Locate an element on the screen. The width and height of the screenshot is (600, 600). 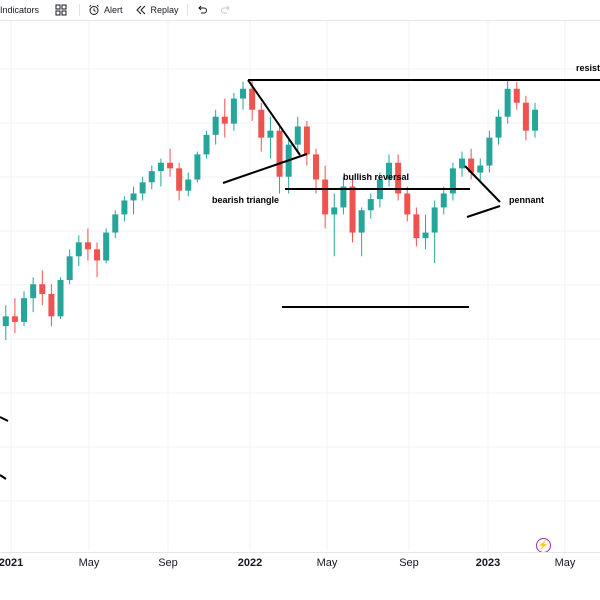
rewind-icon is located at coordinates (141, 10).